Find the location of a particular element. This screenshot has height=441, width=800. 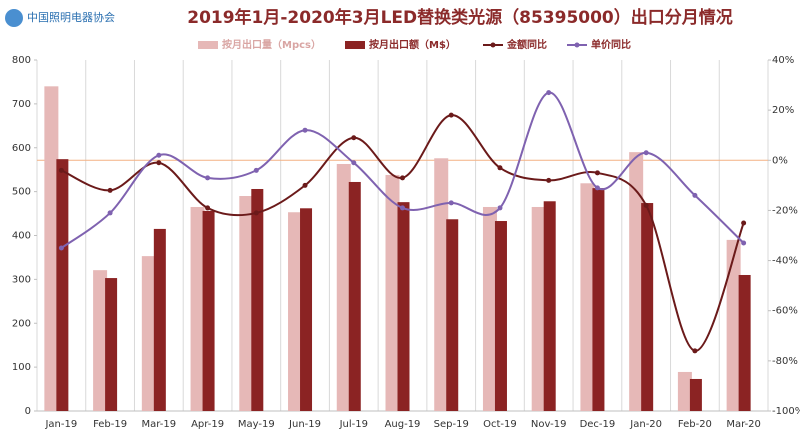

x-tick-label: Jun-19 is located at coordinates (304, 424).